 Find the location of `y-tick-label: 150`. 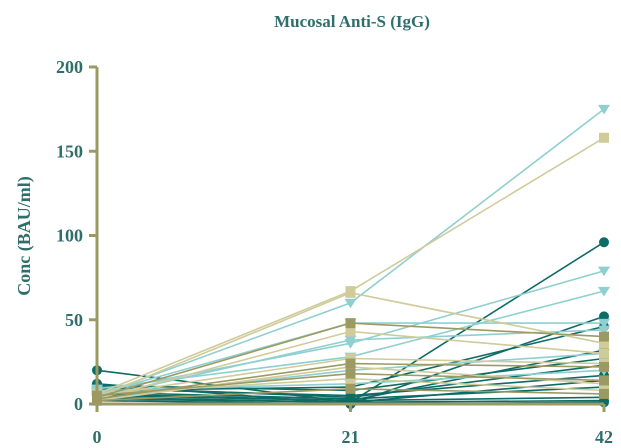

y-tick-label: 150 is located at coordinates (69, 151).